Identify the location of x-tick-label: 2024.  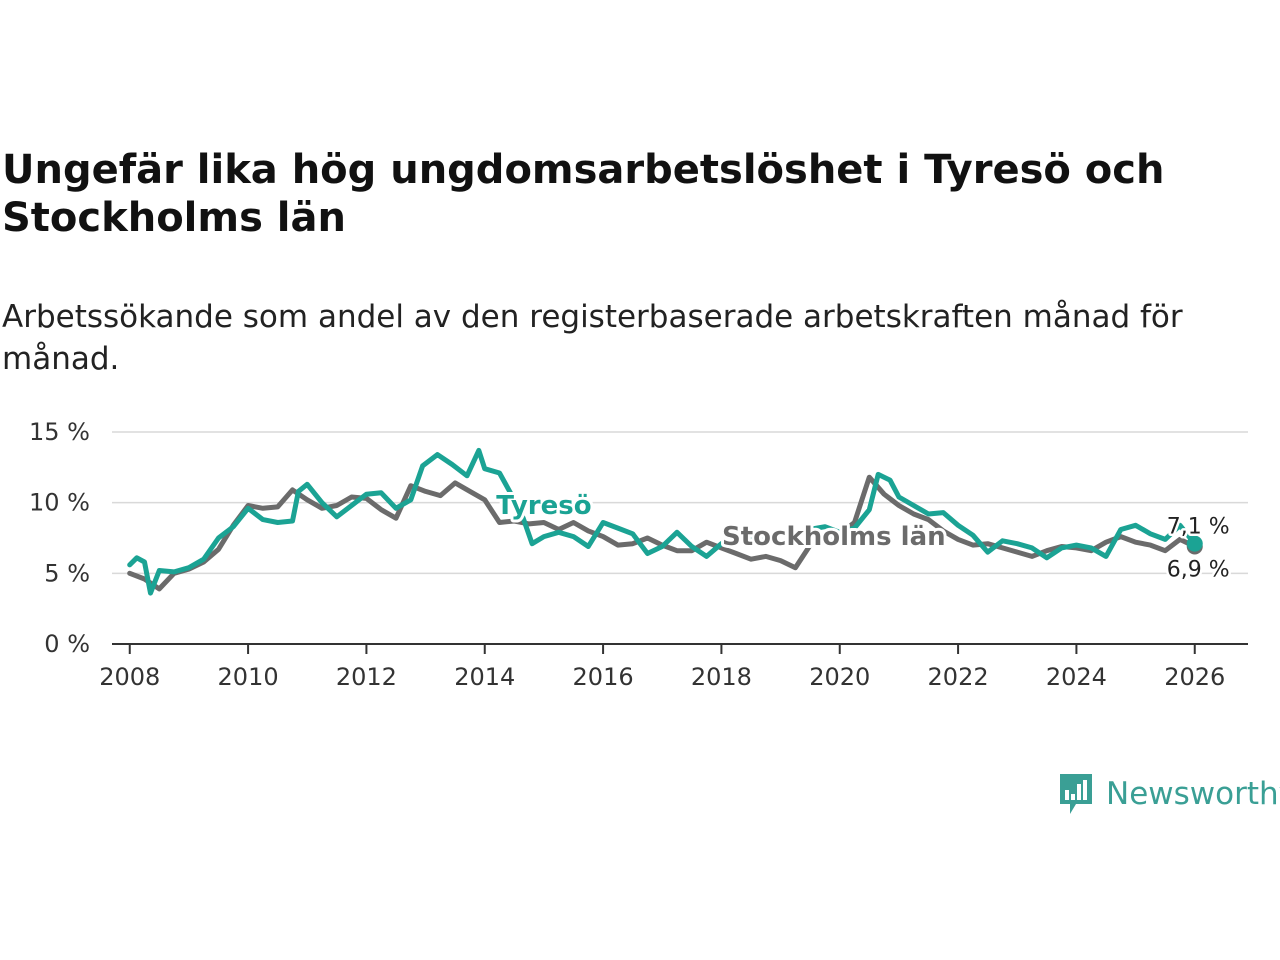
(1076, 677).